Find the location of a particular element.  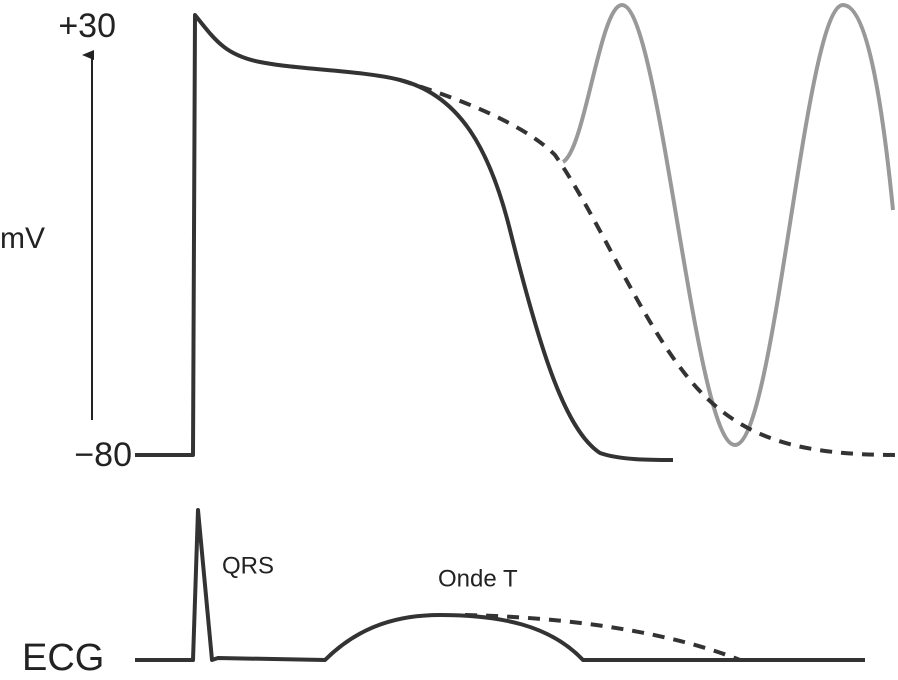

t-wave-label: Onde T is located at coordinates (478, 578).